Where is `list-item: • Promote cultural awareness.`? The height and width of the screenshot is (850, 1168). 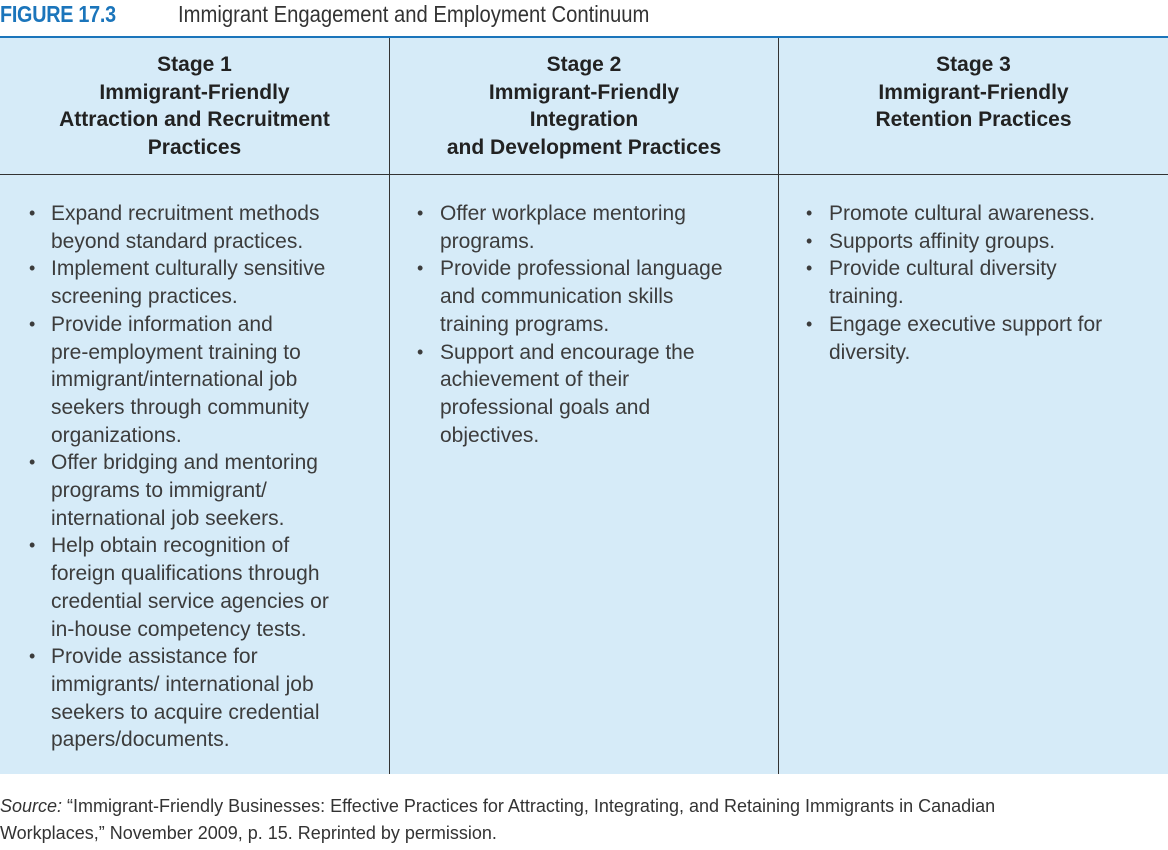 list-item: • Promote cultural awareness. is located at coordinates (973, 214).